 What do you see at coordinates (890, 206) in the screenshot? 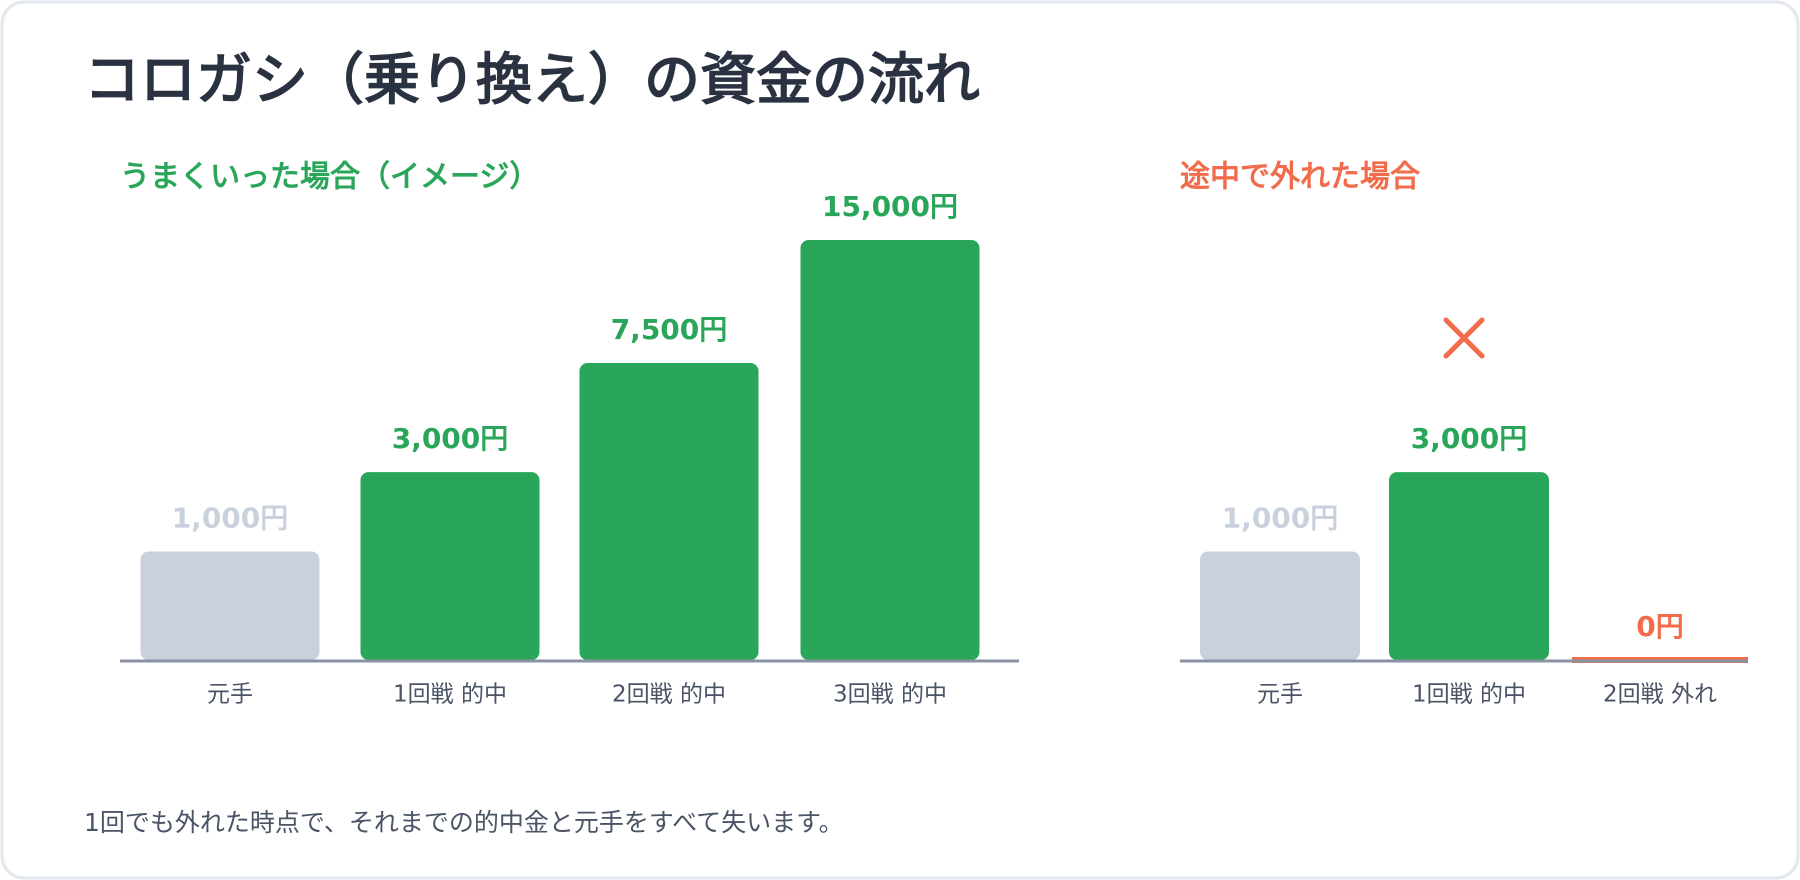
I see `value-label: 15,000円` at bounding box center [890, 206].